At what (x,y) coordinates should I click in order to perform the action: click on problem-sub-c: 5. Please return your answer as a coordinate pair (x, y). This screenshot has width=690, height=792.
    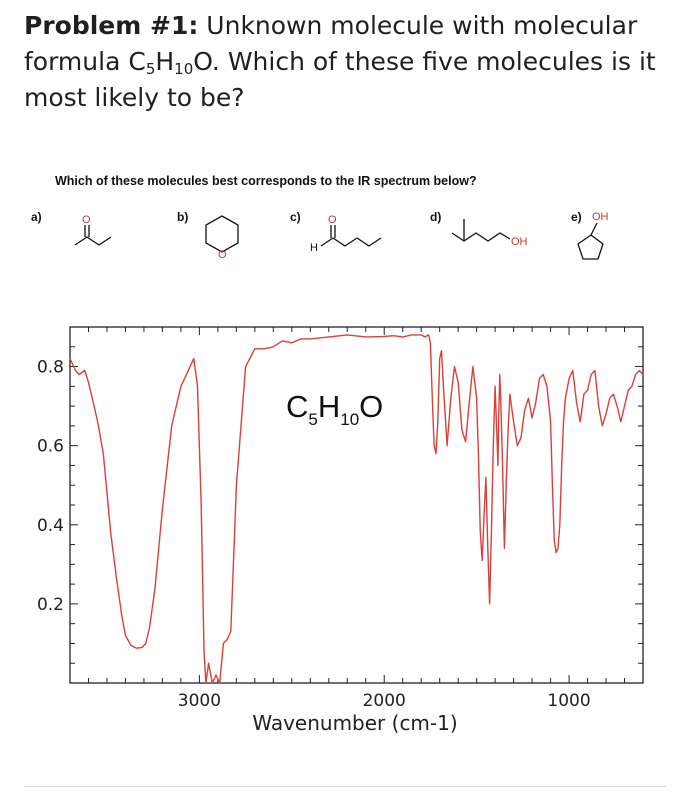
    Looking at the image, I should click on (150, 69).